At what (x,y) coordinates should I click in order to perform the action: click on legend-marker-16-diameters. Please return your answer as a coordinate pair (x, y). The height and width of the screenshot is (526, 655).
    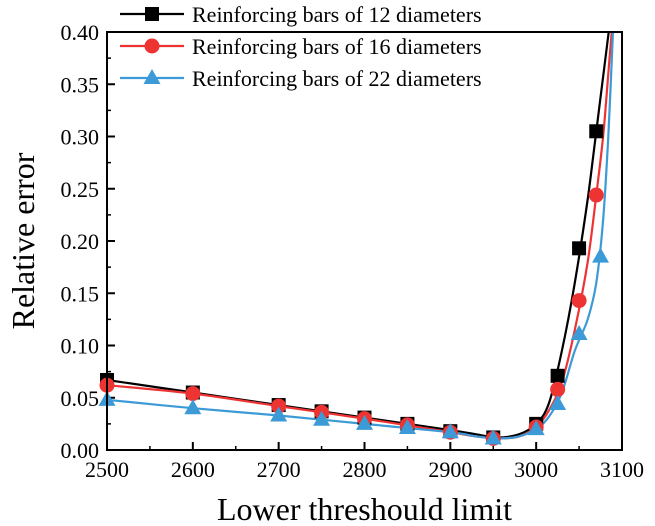
    Looking at the image, I should click on (152, 46).